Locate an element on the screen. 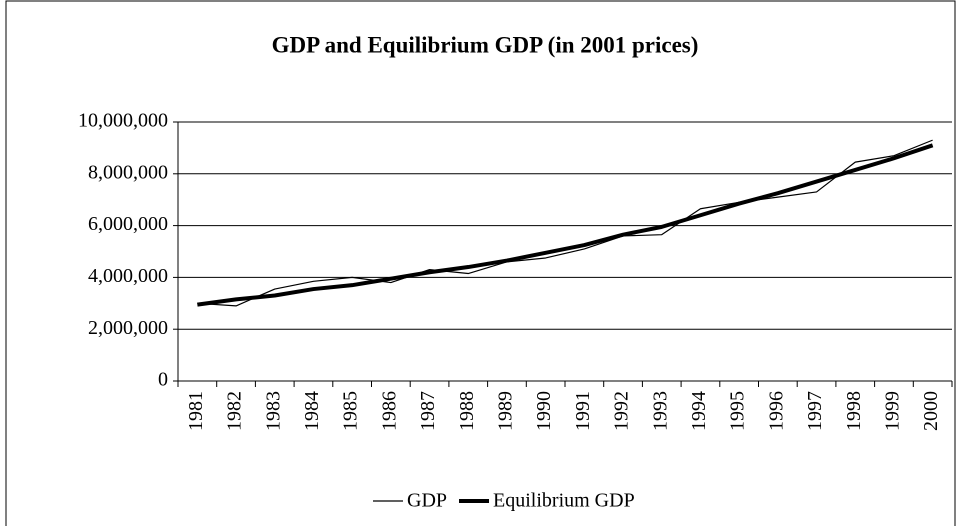 This screenshot has height=526, width=960. x-tick-label: 1995 is located at coordinates (738, 411).